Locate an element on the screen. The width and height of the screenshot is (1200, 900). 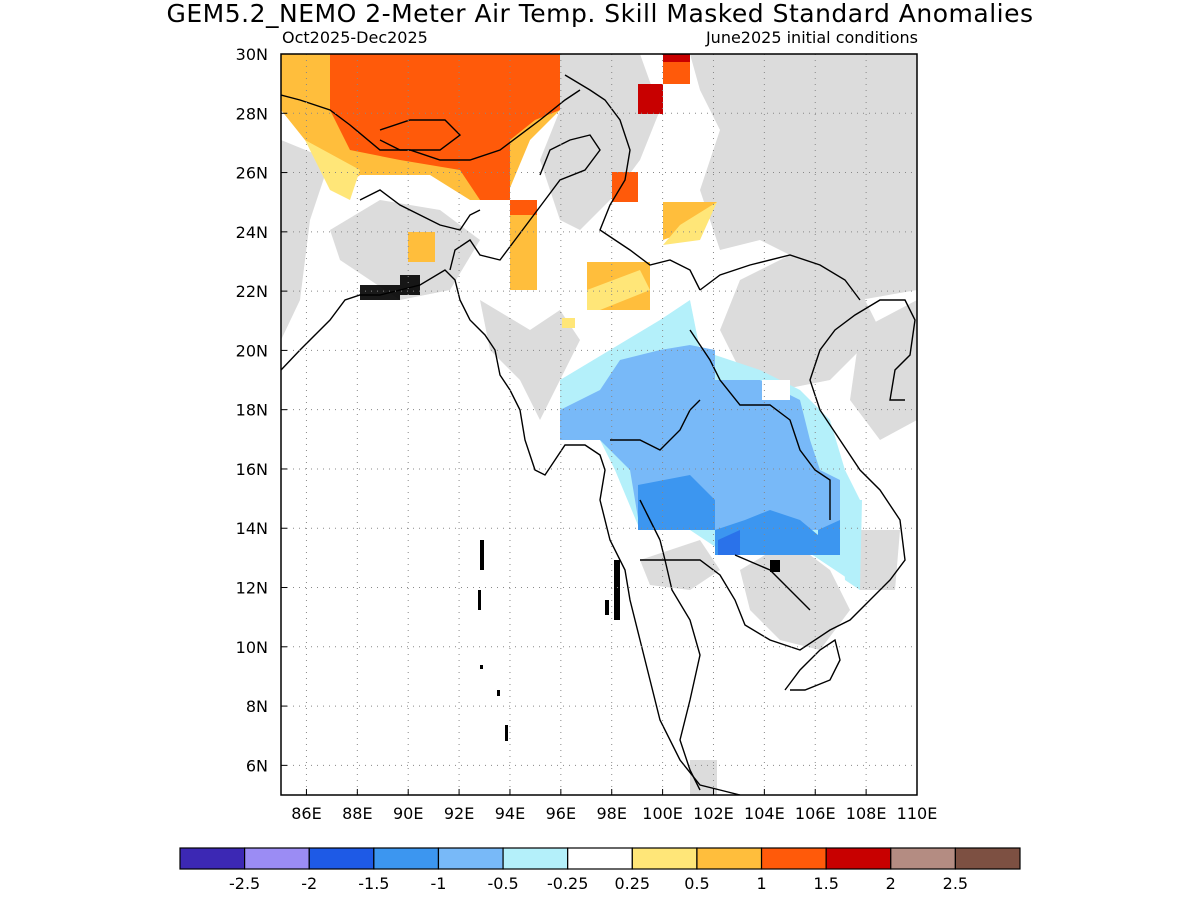
y-tick-label: 26N is located at coordinates (252, 173).